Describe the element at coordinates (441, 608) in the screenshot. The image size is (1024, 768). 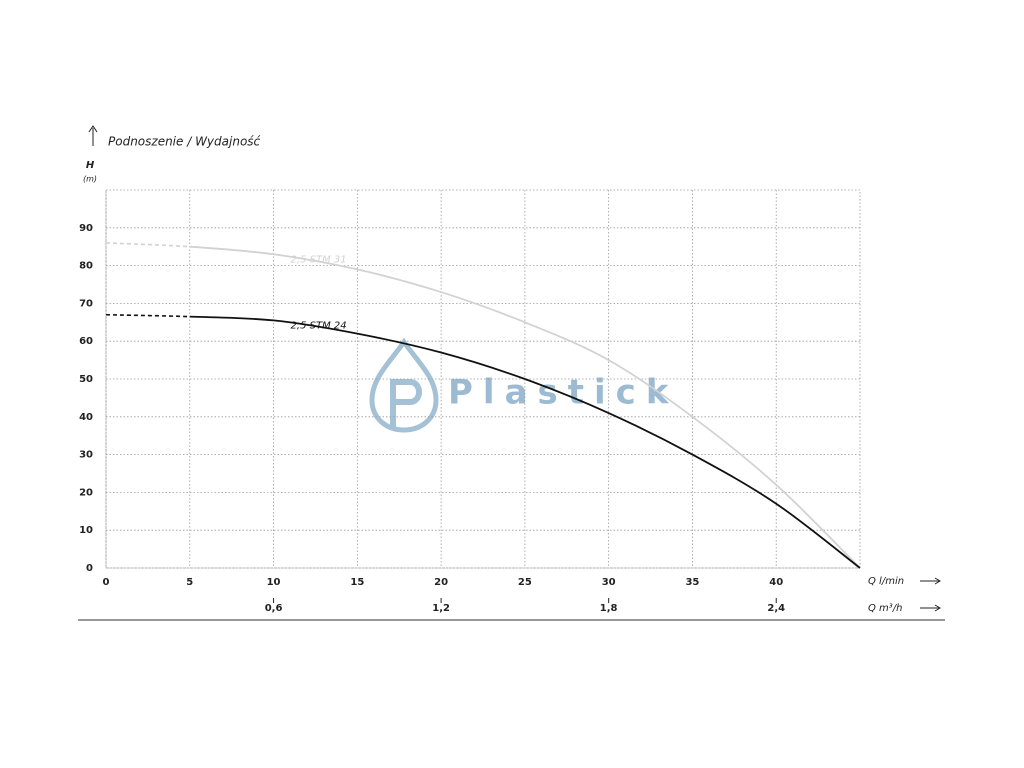
I see `x2-tick-label: 1,2` at that location.